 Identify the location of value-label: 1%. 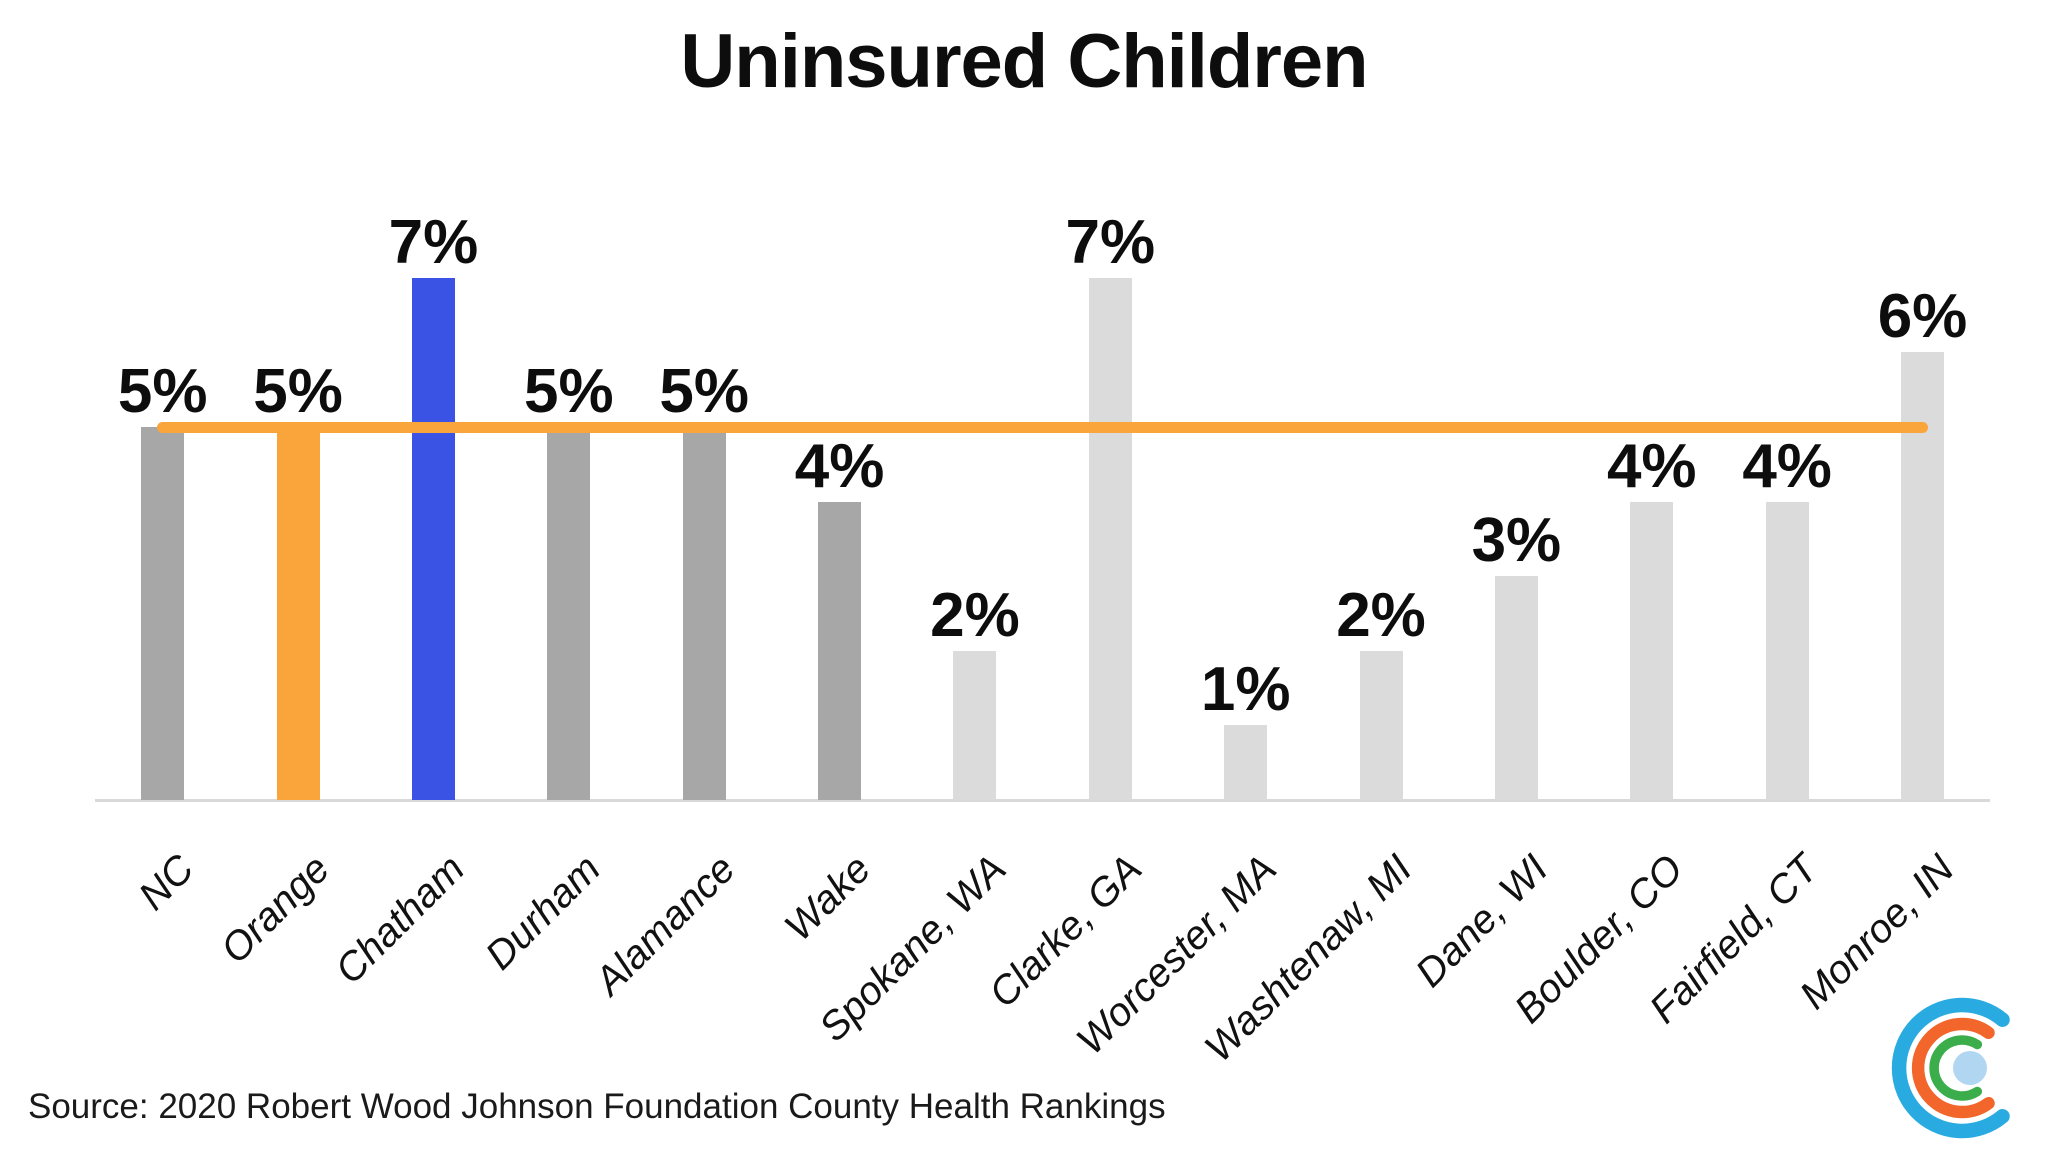
(1245, 690).